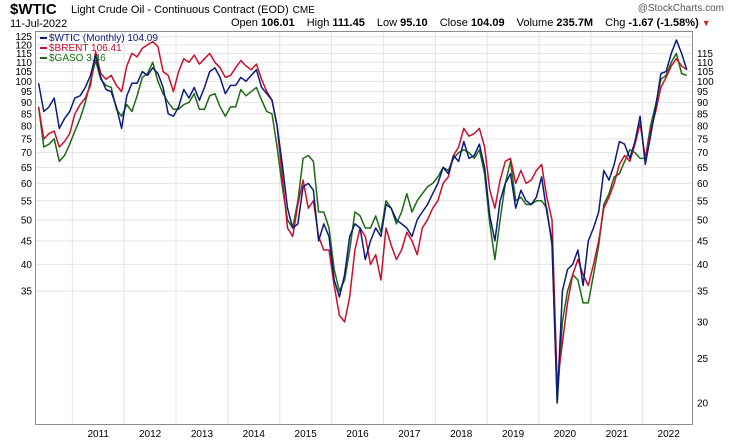 The image size is (730, 442). I want to click on y-tick-left: 125, so click(23, 37).